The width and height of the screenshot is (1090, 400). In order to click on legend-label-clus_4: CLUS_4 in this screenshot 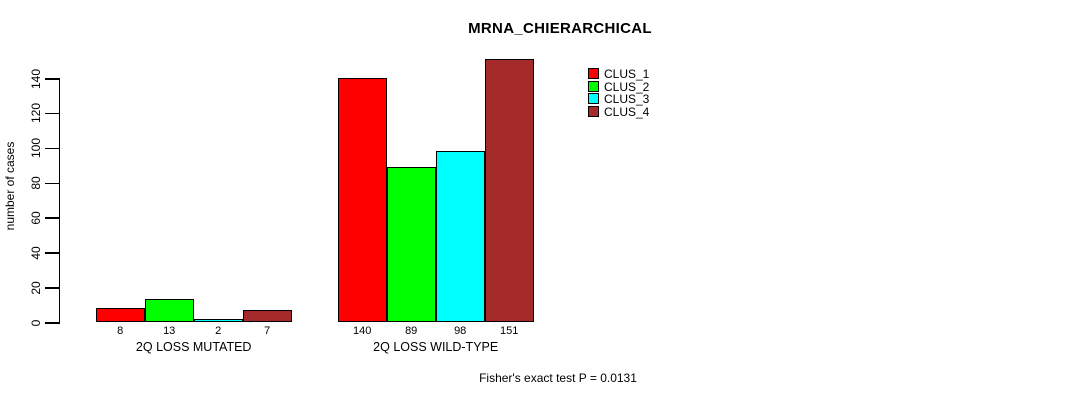, I will do `click(627, 112)`.